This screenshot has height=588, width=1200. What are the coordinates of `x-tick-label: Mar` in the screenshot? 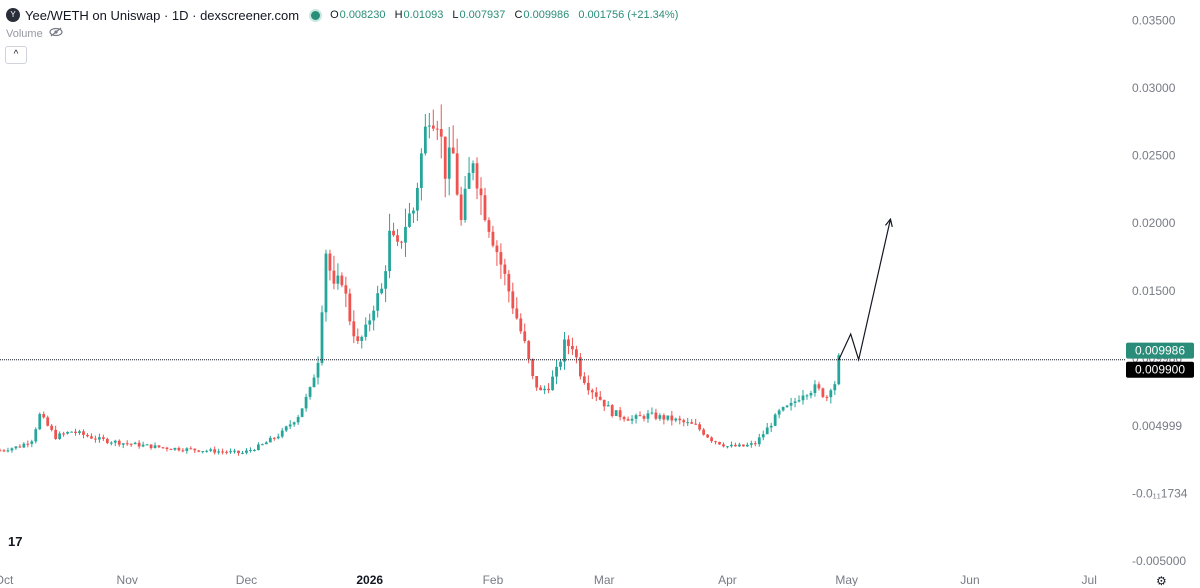 It's located at (604, 579).